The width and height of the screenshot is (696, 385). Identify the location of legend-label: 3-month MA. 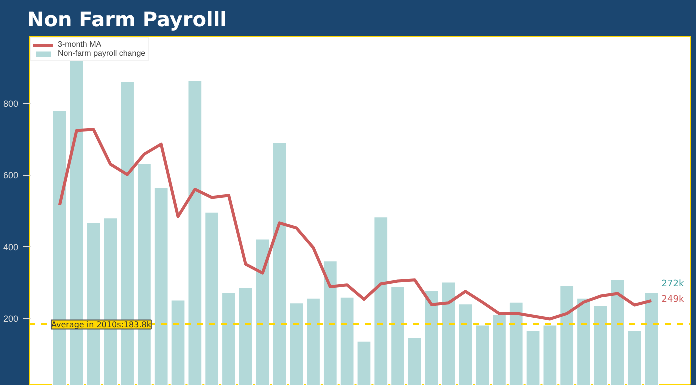
(80, 44).